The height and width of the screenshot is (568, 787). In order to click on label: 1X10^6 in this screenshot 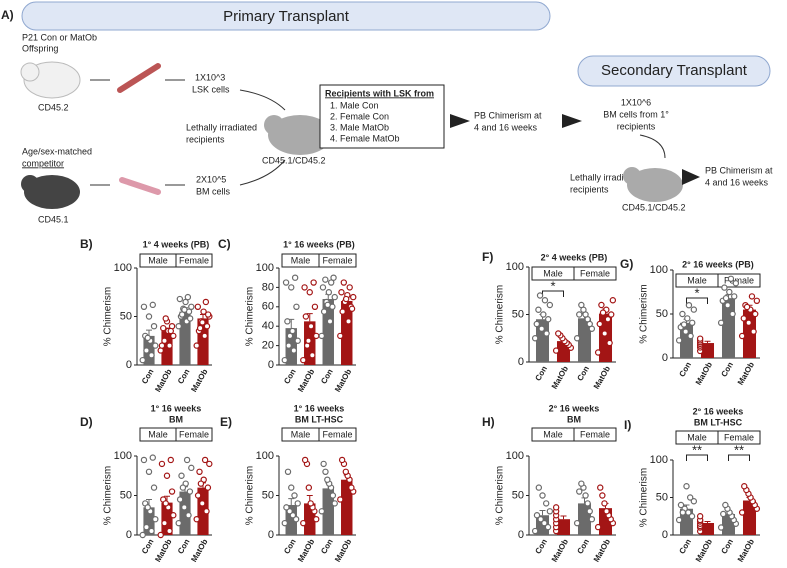, I will do `click(636, 102)`.